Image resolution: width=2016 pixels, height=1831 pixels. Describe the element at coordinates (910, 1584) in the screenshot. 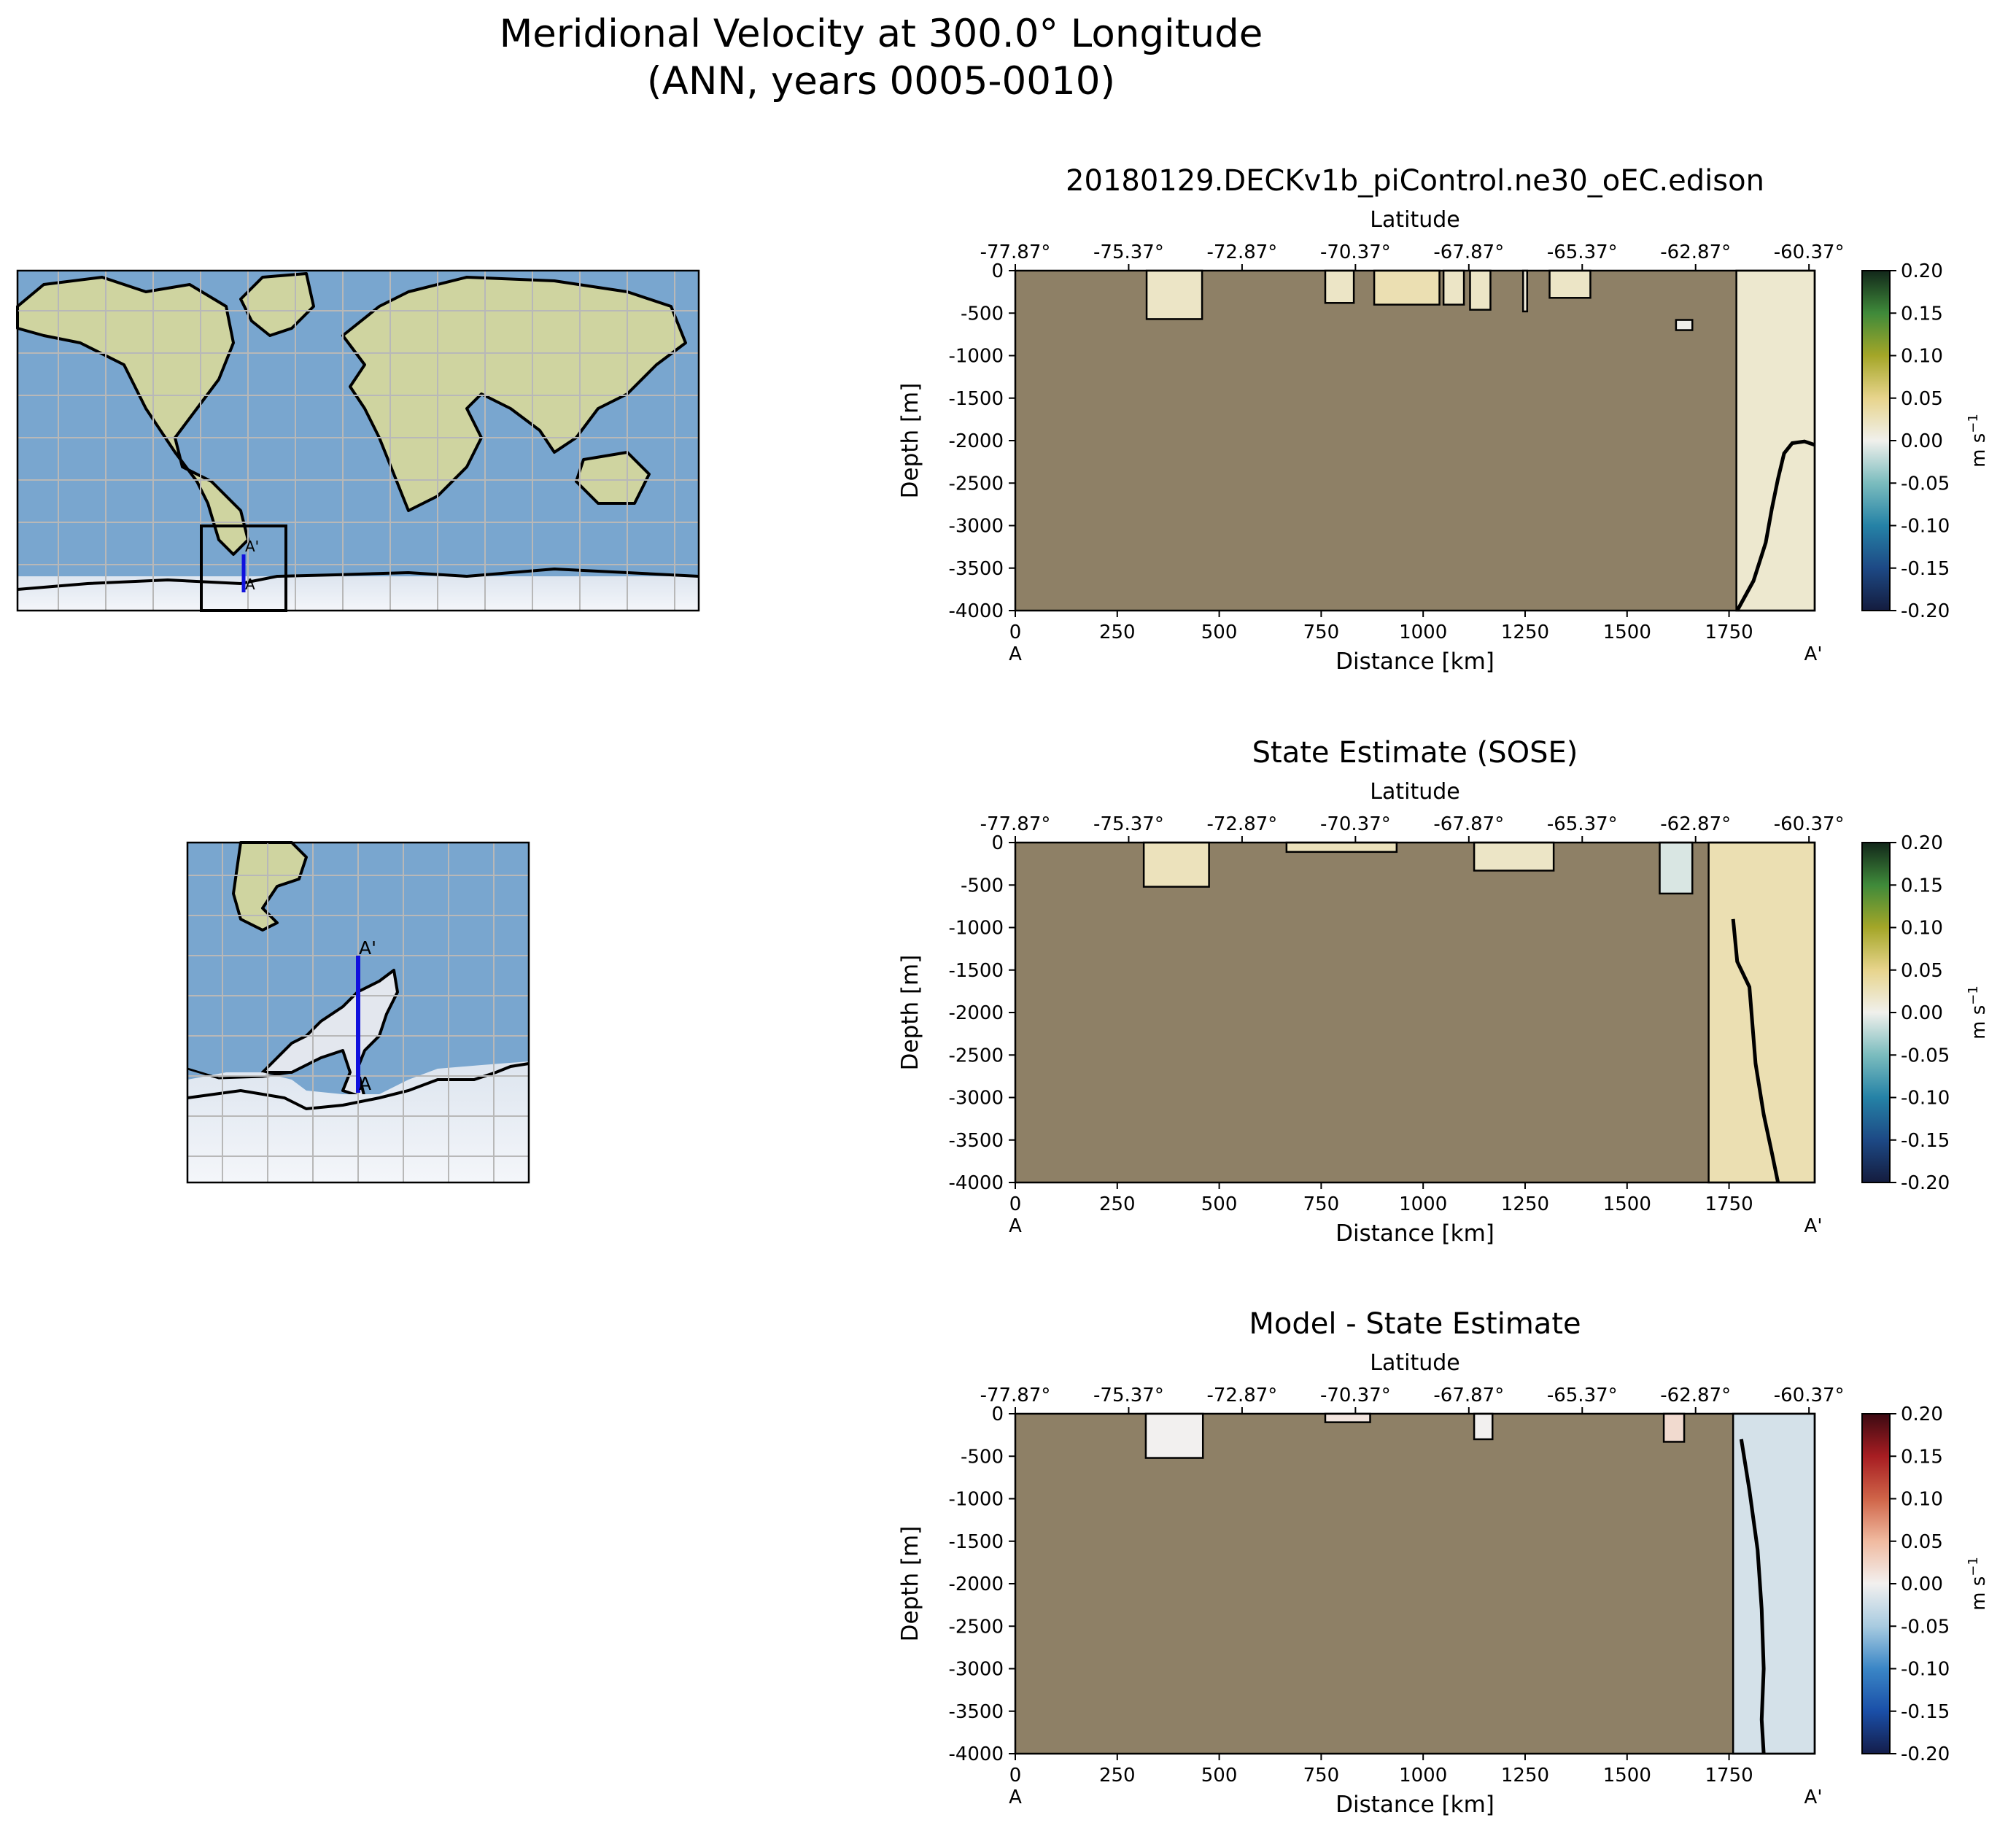

I see `y-axis-label: Depth [m]` at that location.